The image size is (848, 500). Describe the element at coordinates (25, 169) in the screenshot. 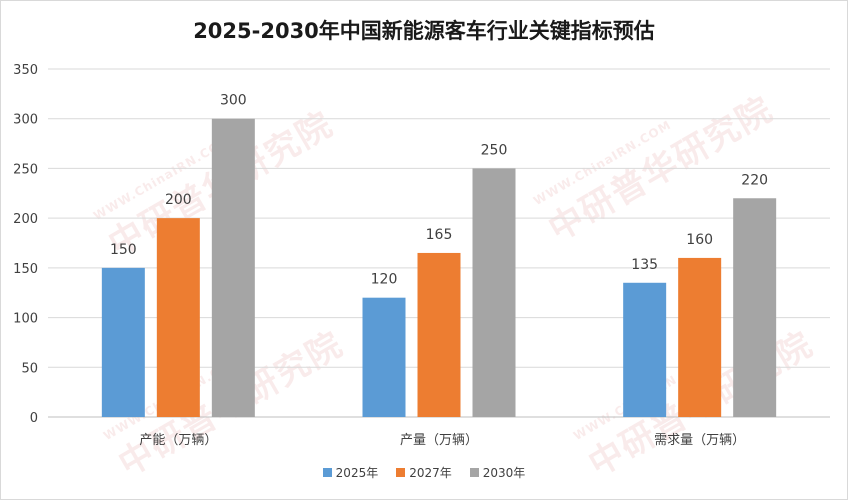

I see `y-tick-label: 250` at that location.